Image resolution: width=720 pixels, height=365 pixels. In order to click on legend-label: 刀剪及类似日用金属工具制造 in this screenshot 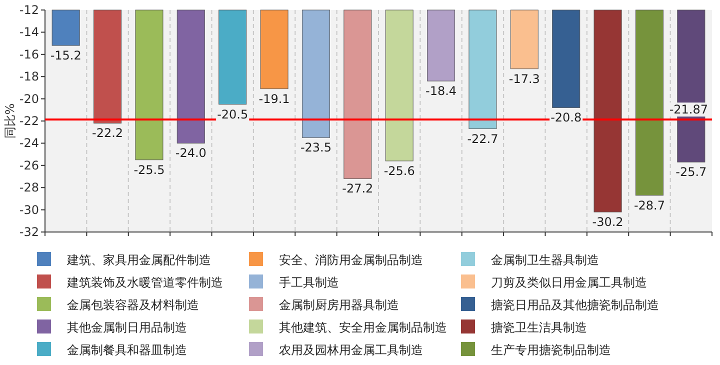, I will do `click(569, 283)`.